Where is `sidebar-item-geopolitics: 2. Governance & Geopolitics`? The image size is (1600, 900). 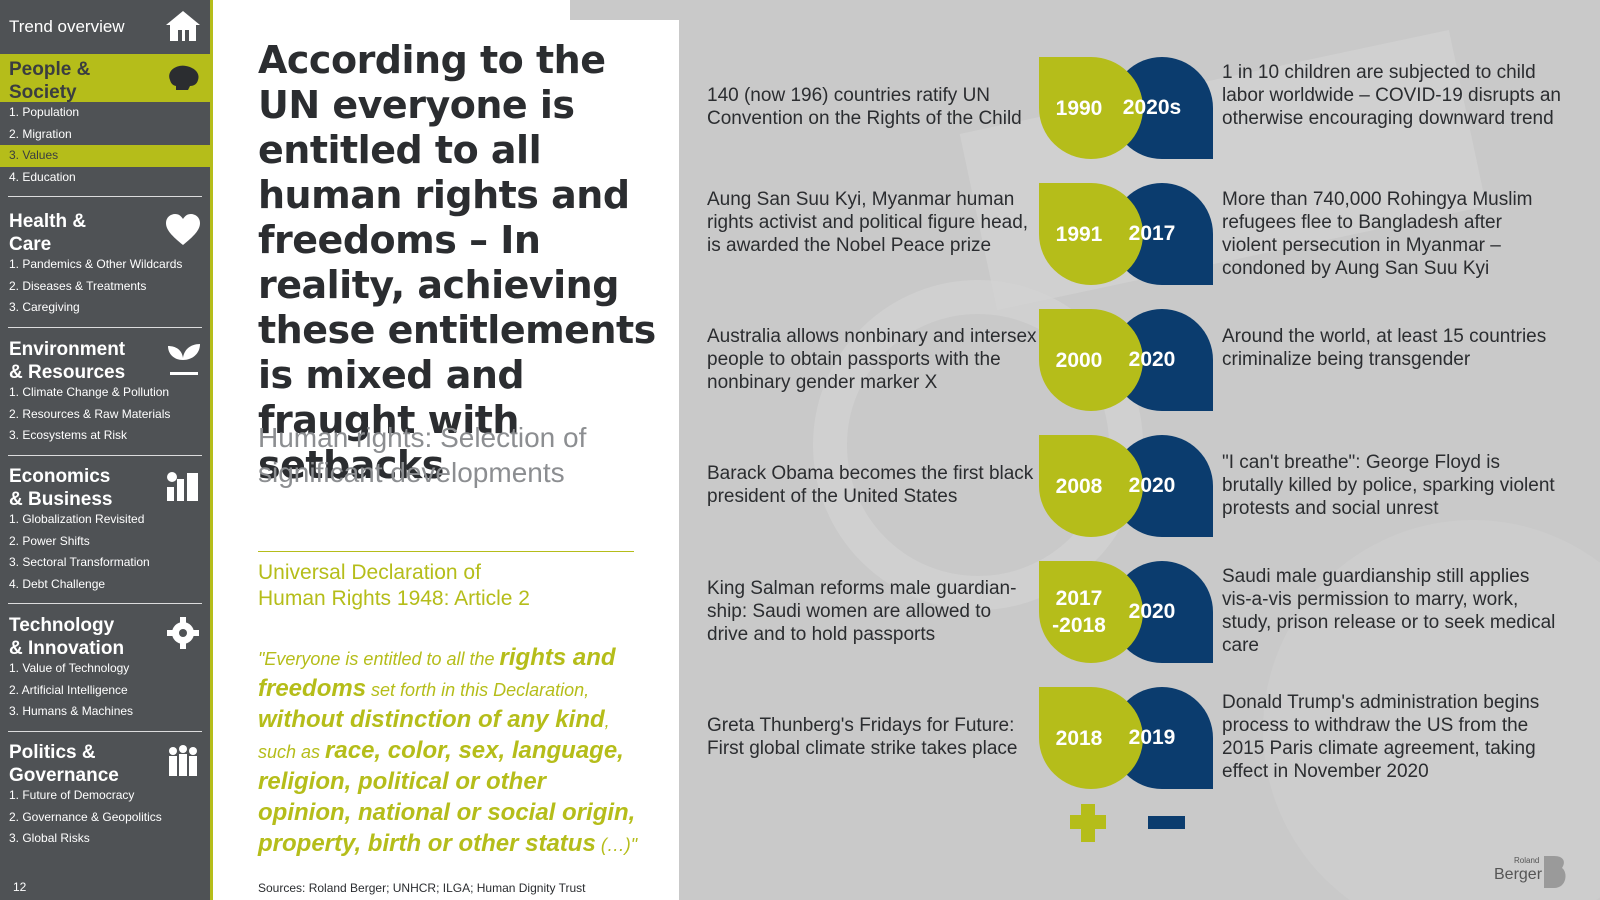
sidebar-item-geopolitics: 2. Governance & Geopolitics is located at coordinates (85, 816).